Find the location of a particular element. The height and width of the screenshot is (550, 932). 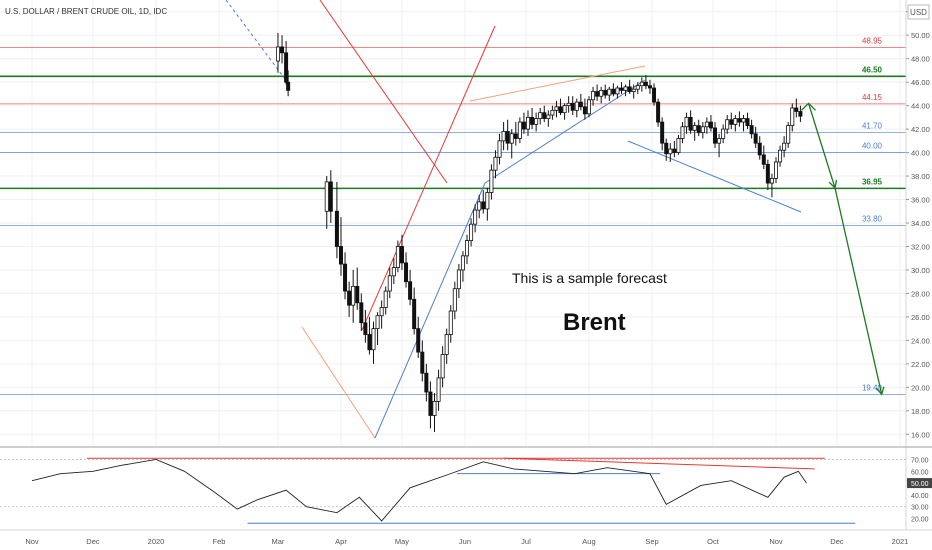

trendline-blue-dashed is located at coordinates (255, 40).